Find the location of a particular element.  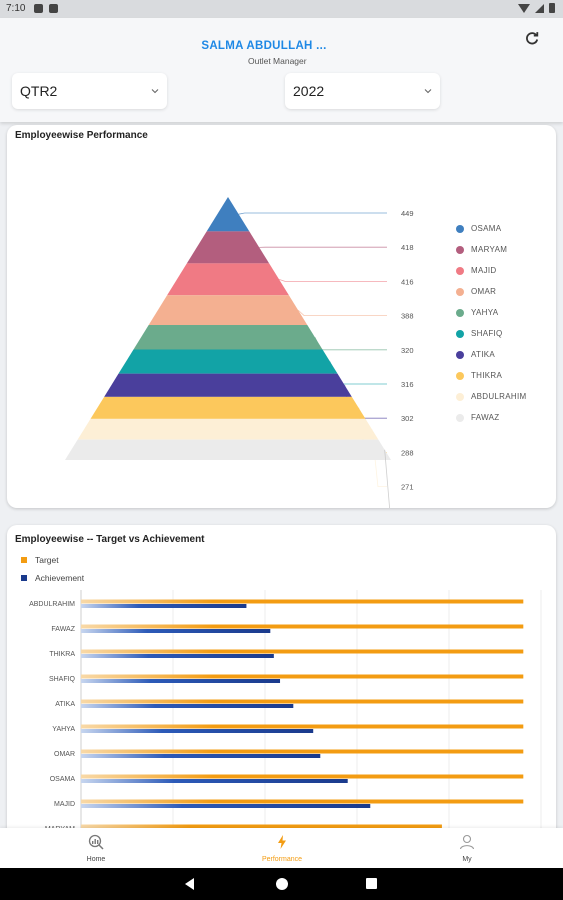

legend-target-label: Target is located at coordinates (47, 560).